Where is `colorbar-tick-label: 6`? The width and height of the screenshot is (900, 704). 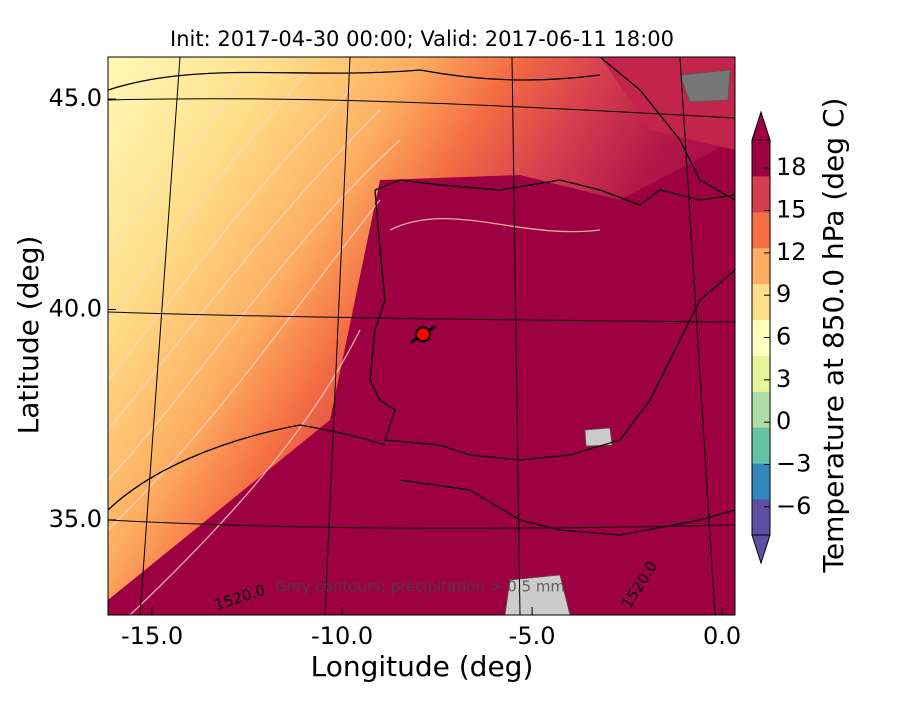 colorbar-tick-label: 6 is located at coordinates (783, 337).